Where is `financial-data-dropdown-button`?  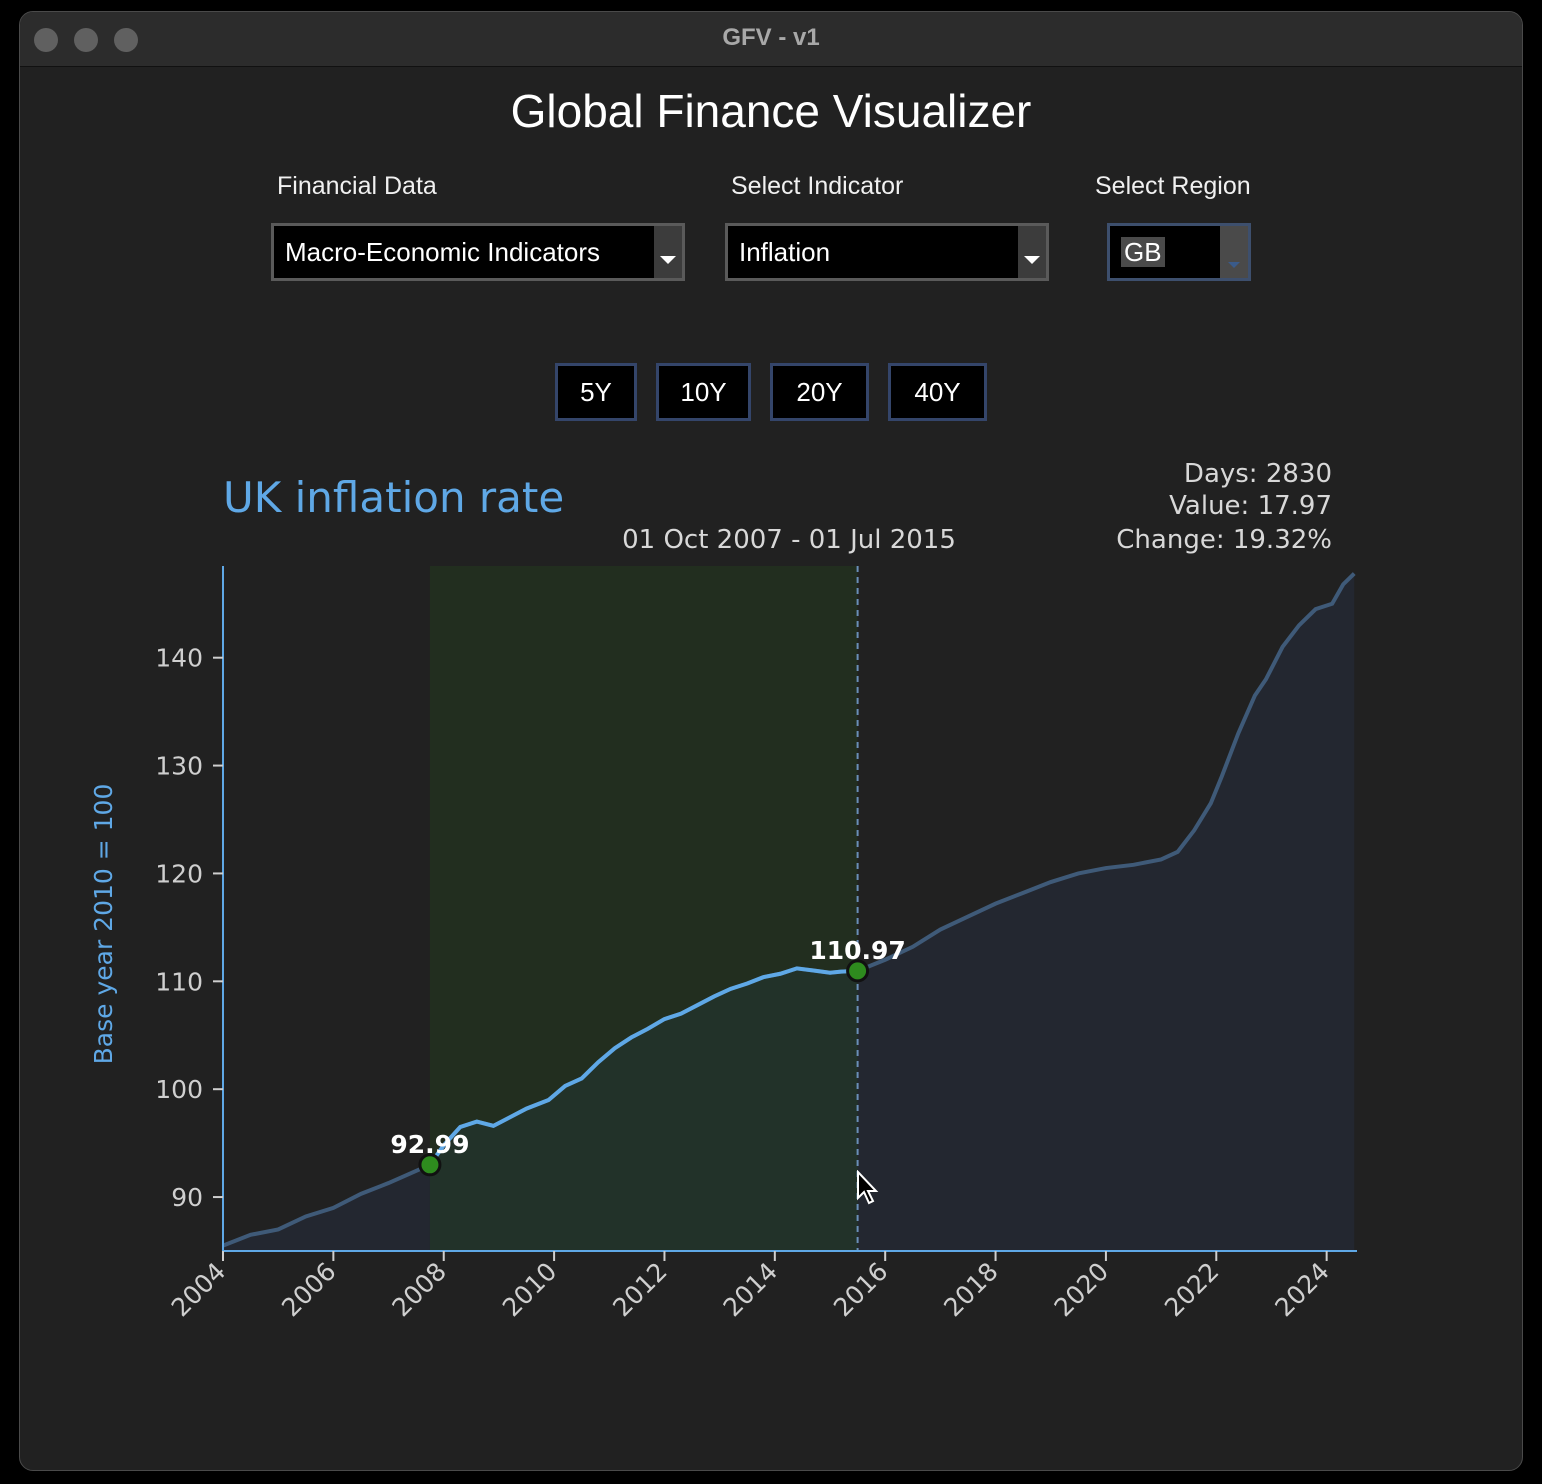
financial-data-dropdown-button is located at coordinates (668, 252).